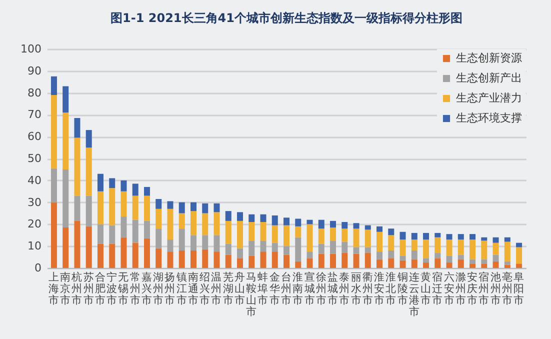 The height and width of the screenshot is (339, 551). What do you see at coordinates (35, 158) in the screenshot?
I see `y-tick-label: 50` at bounding box center [35, 158].